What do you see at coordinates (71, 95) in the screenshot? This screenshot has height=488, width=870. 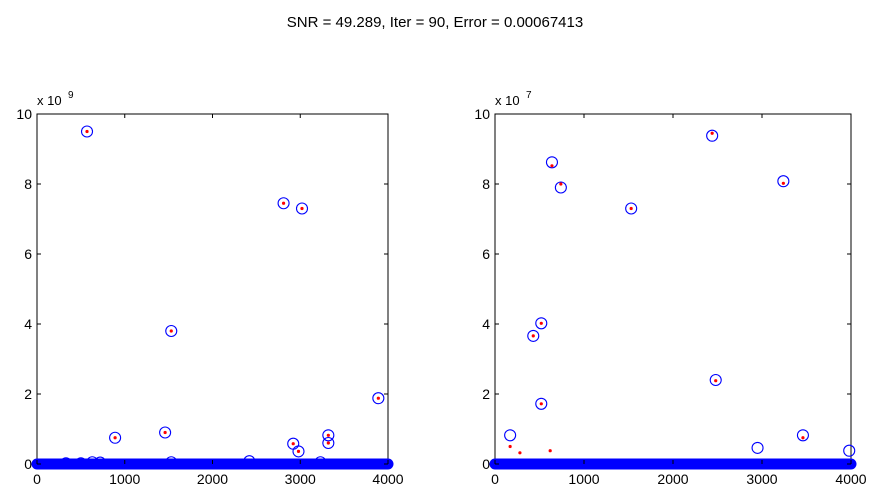 I see `y-scale-exponent: 9` at bounding box center [71, 95].